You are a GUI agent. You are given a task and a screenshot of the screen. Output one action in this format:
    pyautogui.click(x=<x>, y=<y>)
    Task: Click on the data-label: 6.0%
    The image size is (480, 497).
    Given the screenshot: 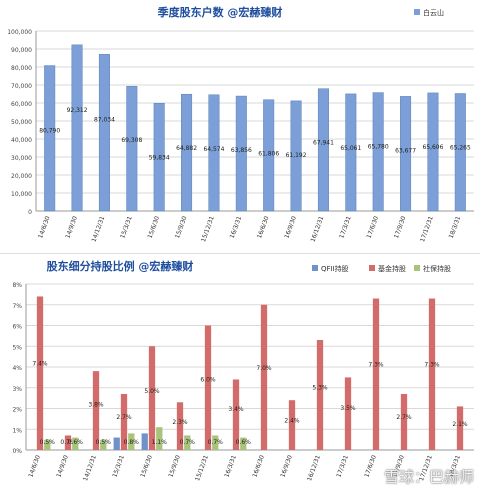 What is the action you would take?
    pyautogui.click(x=208, y=380)
    